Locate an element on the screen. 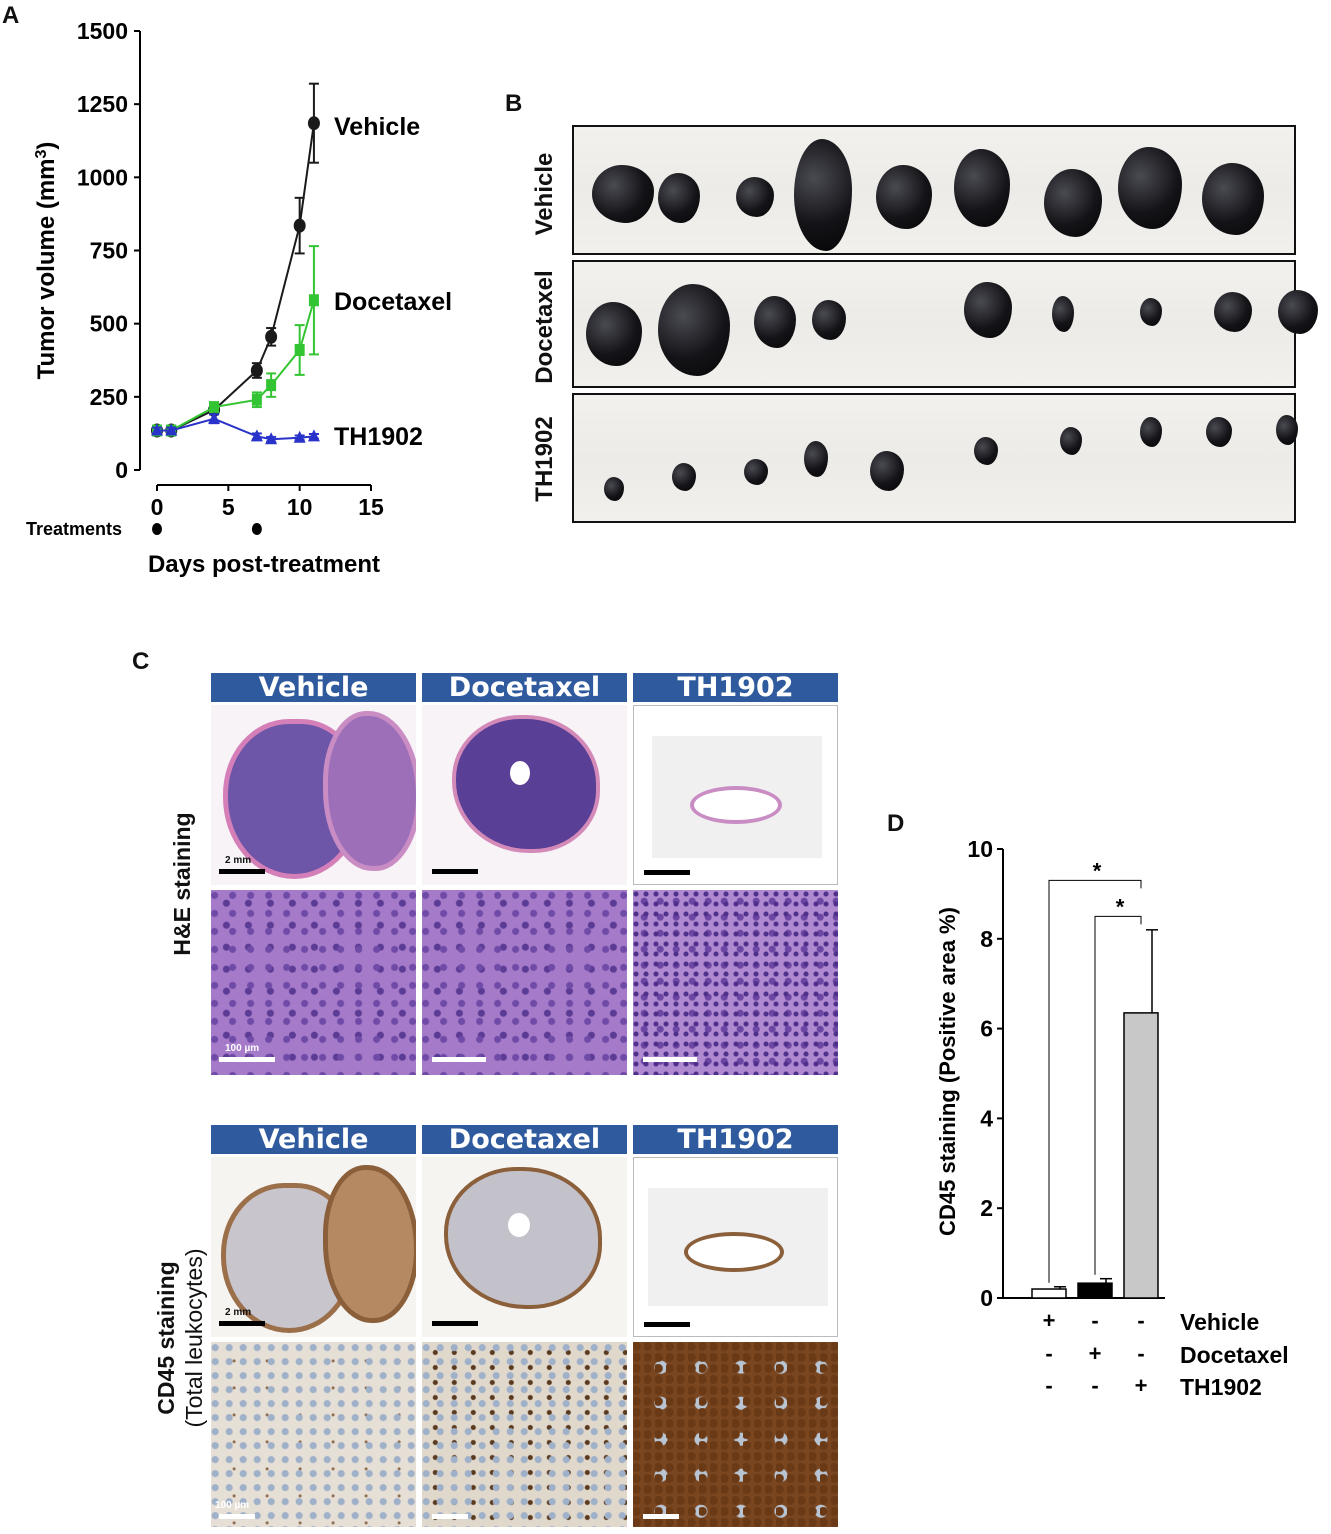 This screenshot has height=1534, width=1331. panel-label-b: B is located at coordinates (514, 103).